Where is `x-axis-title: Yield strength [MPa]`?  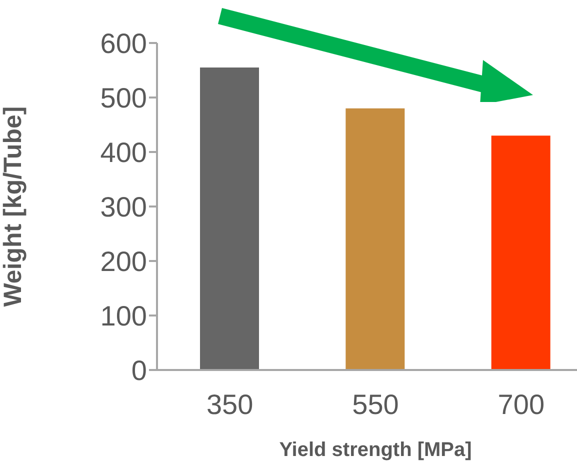
x-axis-title: Yield strength [MPa] is located at coordinates (375, 450).